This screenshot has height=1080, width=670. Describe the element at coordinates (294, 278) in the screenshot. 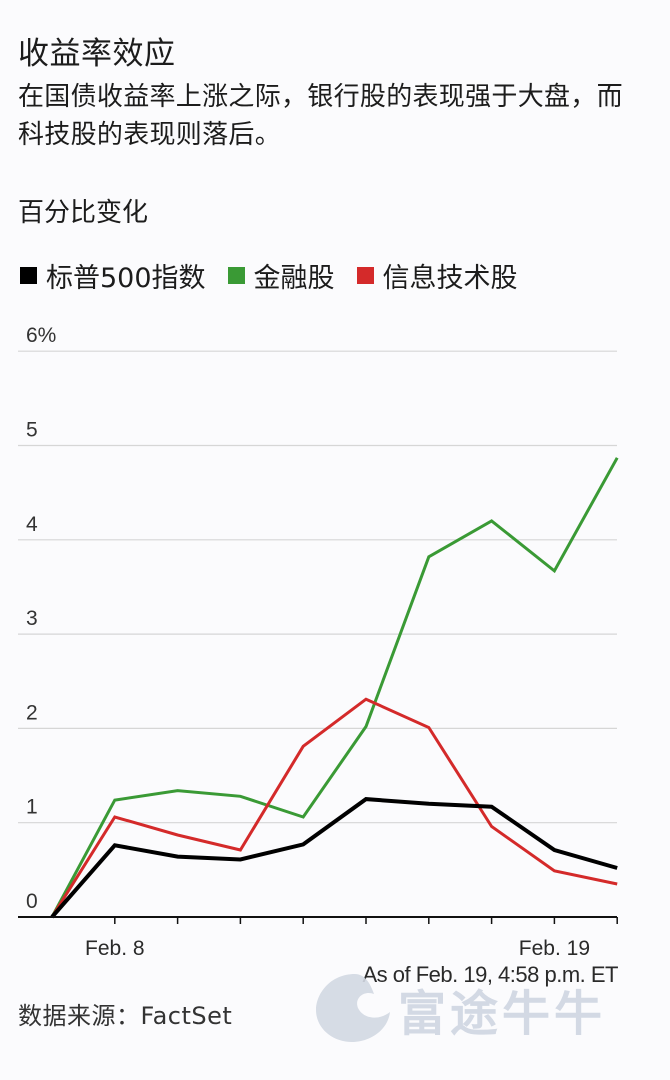

I see `legend-label: 金融股` at that location.